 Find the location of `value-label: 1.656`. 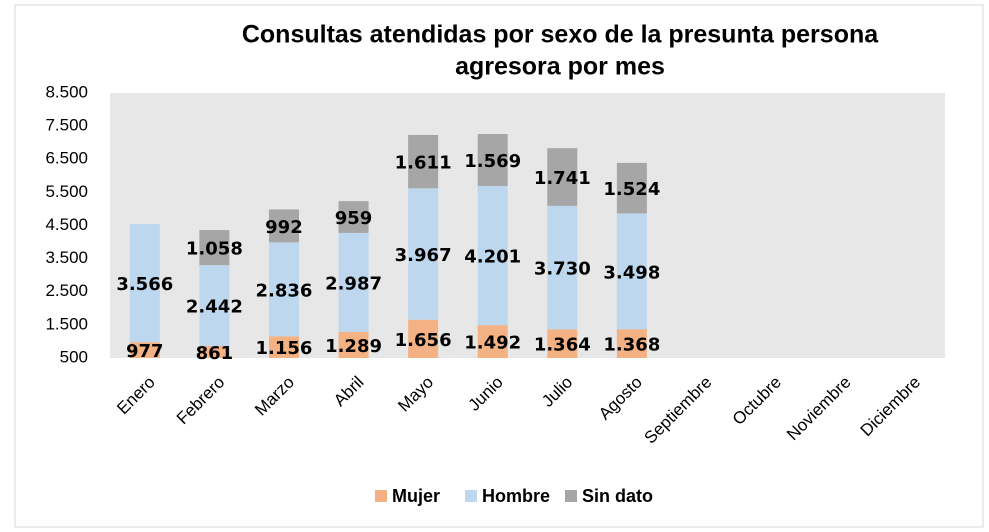

value-label: 1.656 is located at coordinates (423, 340).